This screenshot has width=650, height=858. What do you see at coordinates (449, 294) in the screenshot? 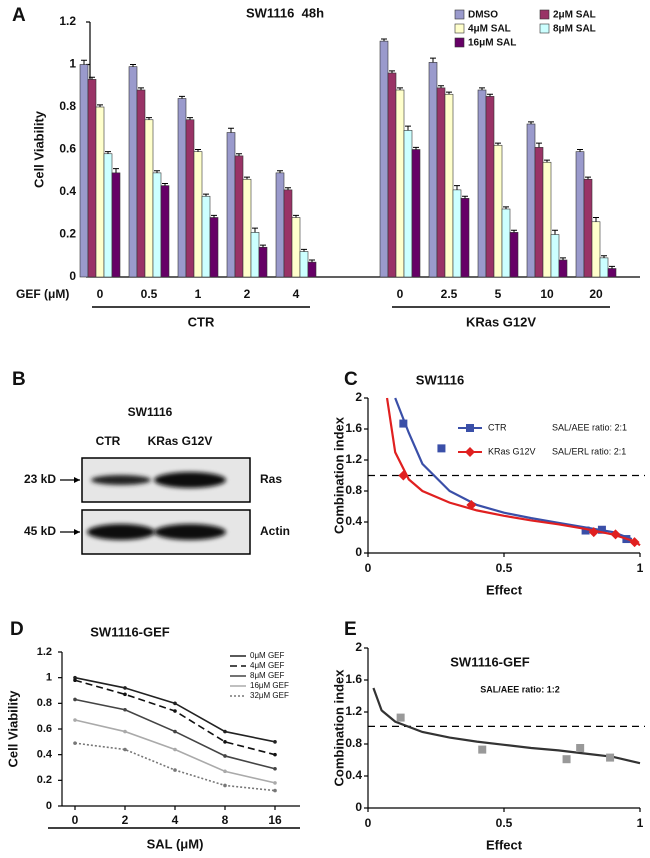
I see `x-tick-label: 2.5` at bounding box center [449, 294].